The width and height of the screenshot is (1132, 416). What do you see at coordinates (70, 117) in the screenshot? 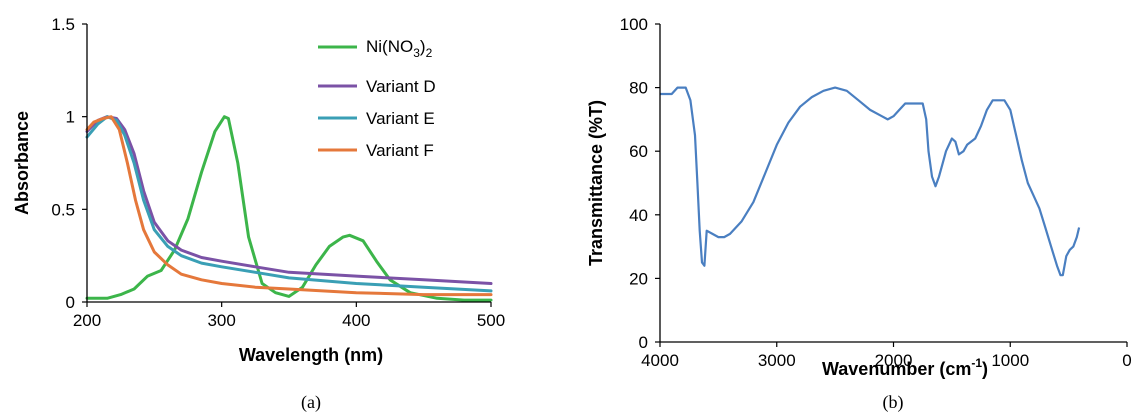
I see `uv-vis-y-tick-label: 1` at bounding box center [70, 117].